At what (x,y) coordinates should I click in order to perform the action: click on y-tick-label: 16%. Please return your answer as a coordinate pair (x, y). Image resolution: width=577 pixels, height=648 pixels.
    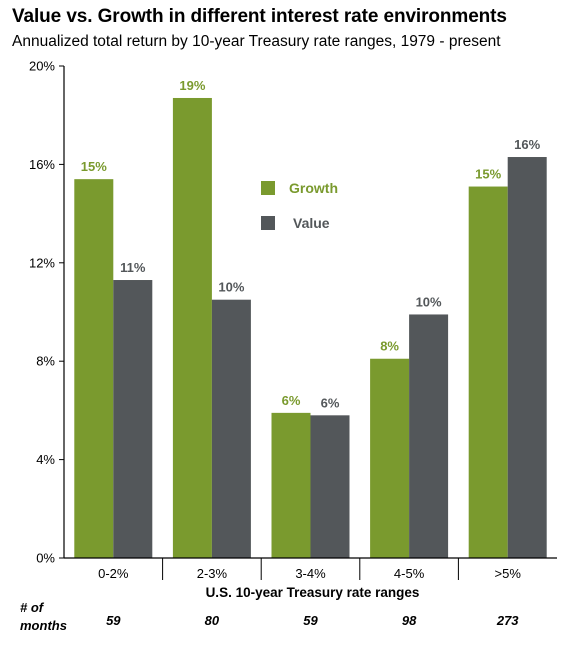
    Looking at the image, I should click on (42, 164).